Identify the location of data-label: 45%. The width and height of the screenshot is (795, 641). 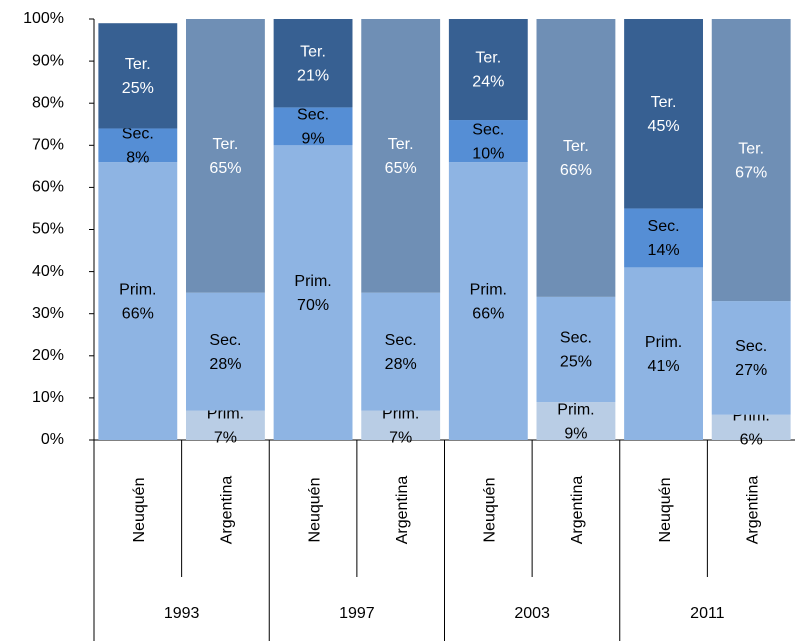
(664, 126).